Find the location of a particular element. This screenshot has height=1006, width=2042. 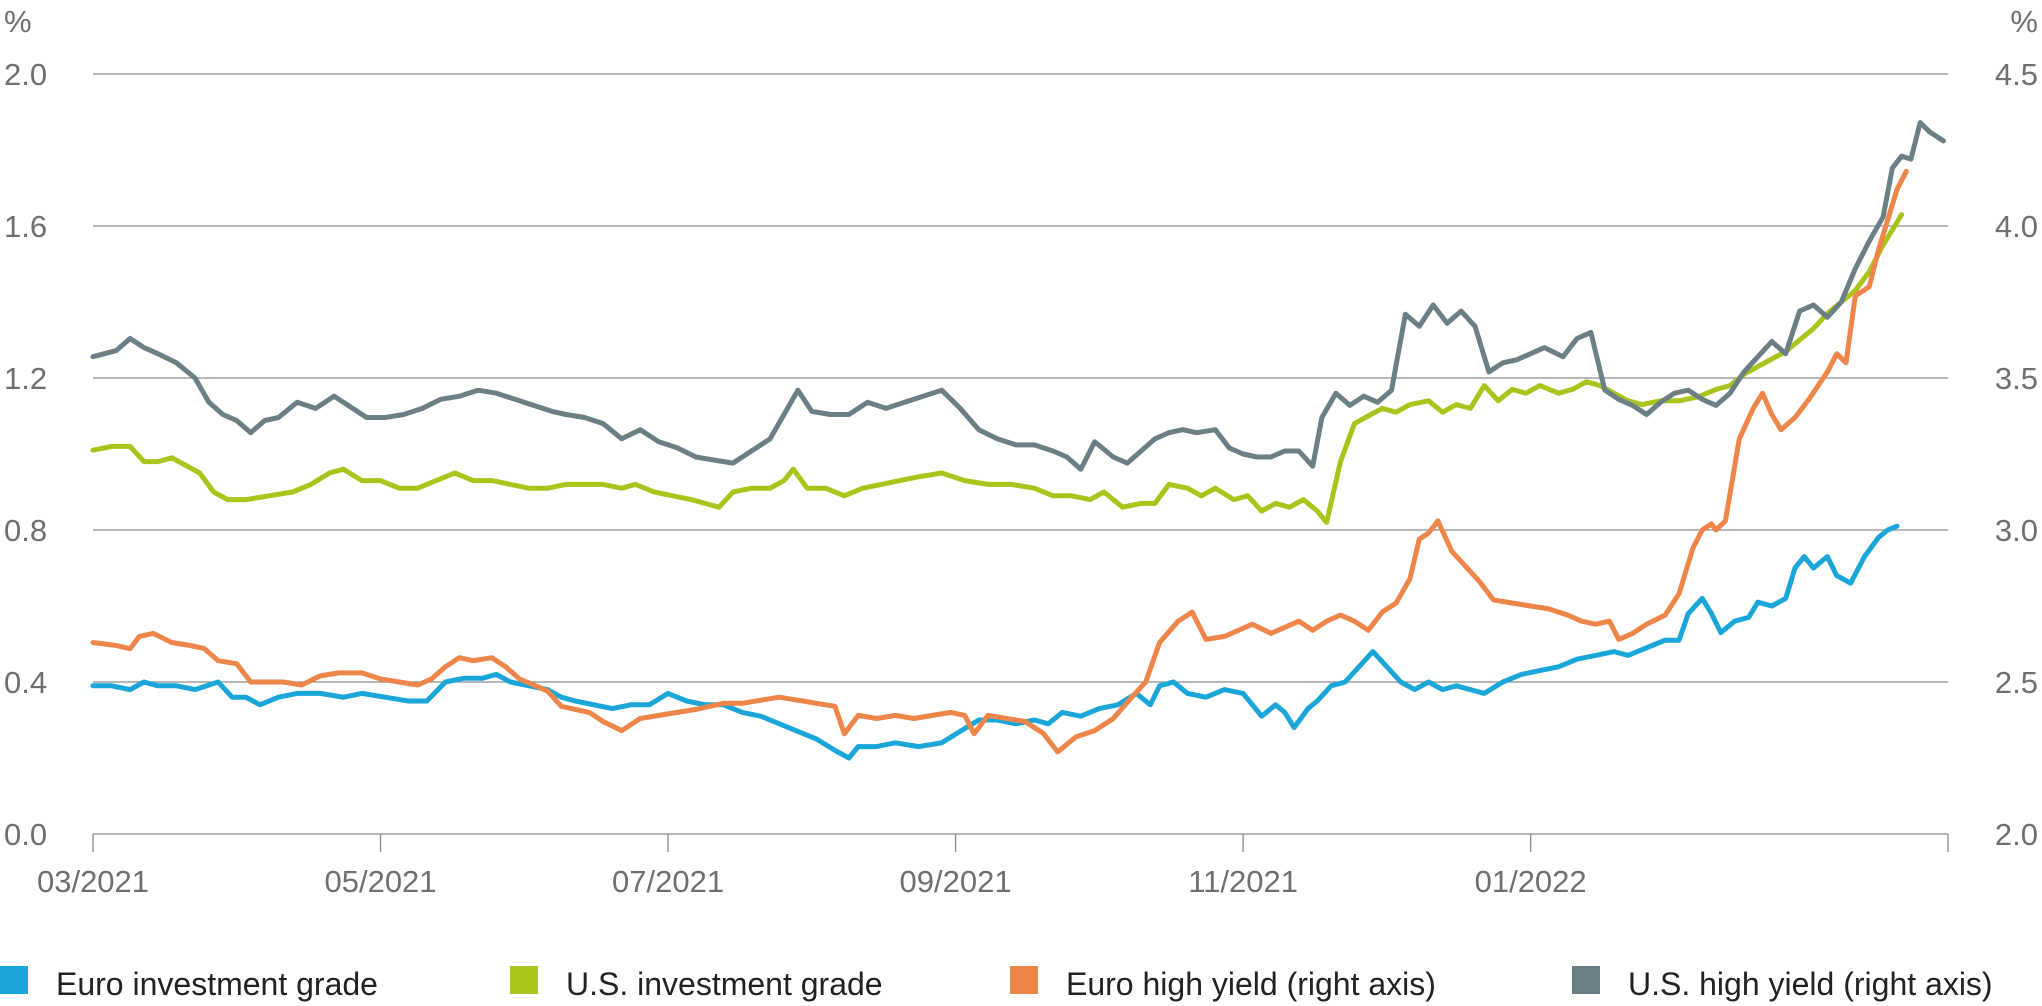

left-tick-label: 1.6 is located at coordinates (25, 226).